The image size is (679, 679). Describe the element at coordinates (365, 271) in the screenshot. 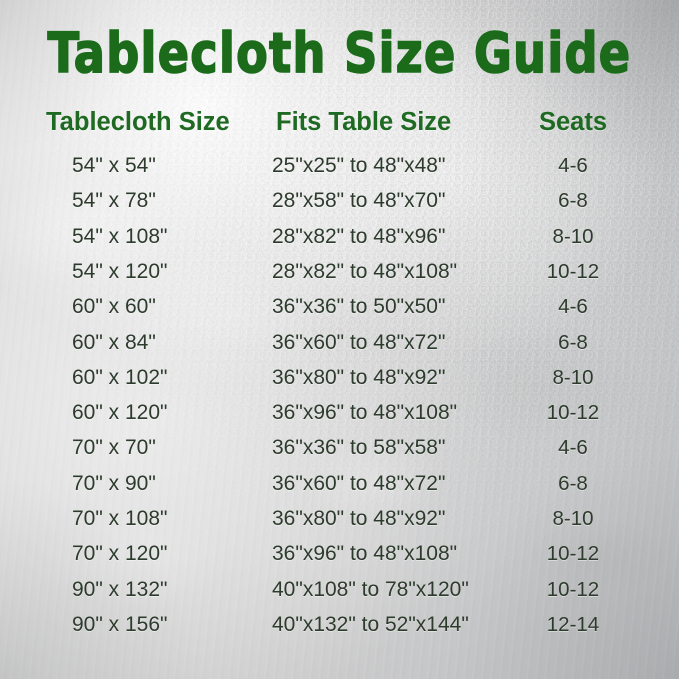

I see `cell-fits-table-size: 28"x82" to 48"x108"` at that location.